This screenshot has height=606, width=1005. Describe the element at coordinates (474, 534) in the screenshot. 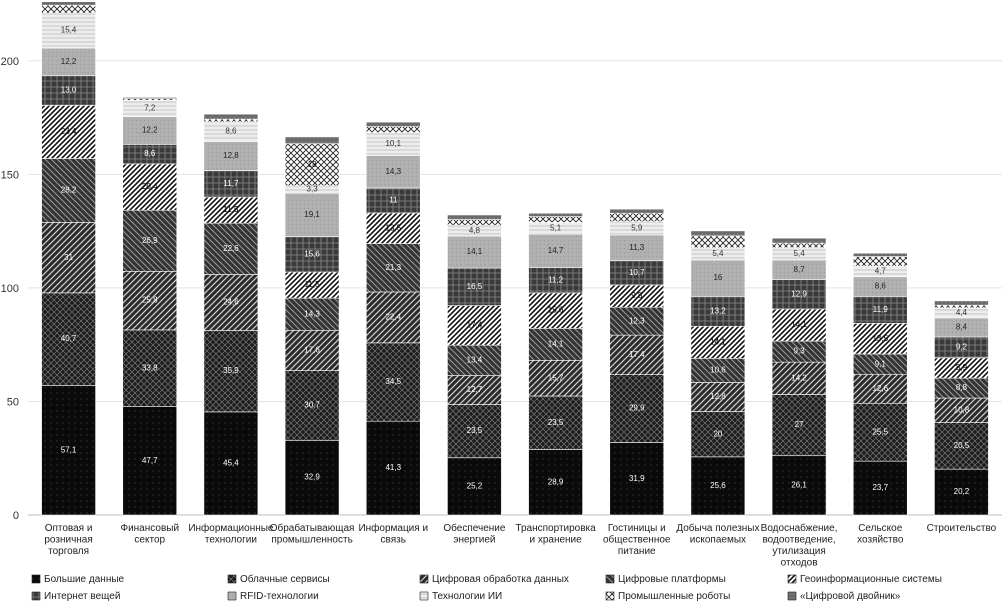

I see `x-category-label: Обеспечение энергией` at that location.